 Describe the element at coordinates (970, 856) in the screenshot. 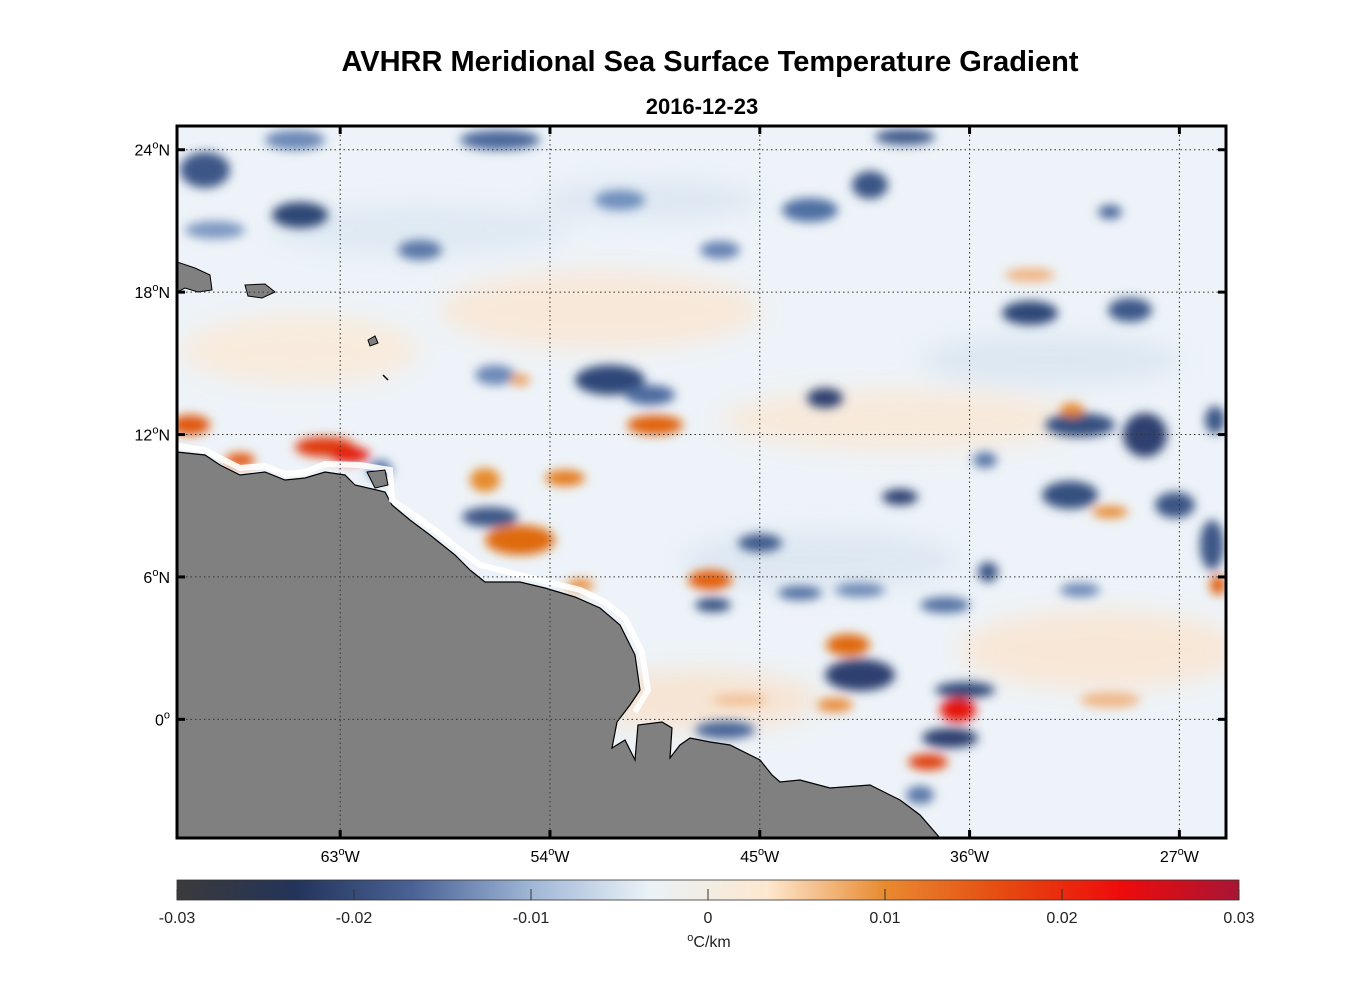

I see `lon-tick-label: 36oW` at that location.